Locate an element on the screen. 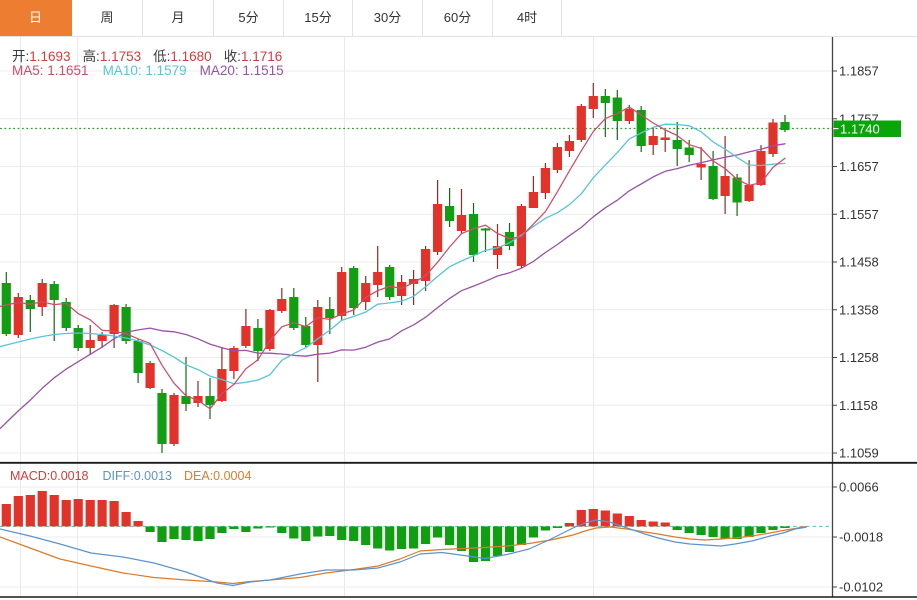 The image size is (917, 600). svg-text: 1.1158 is located at coordinates (858, 405).